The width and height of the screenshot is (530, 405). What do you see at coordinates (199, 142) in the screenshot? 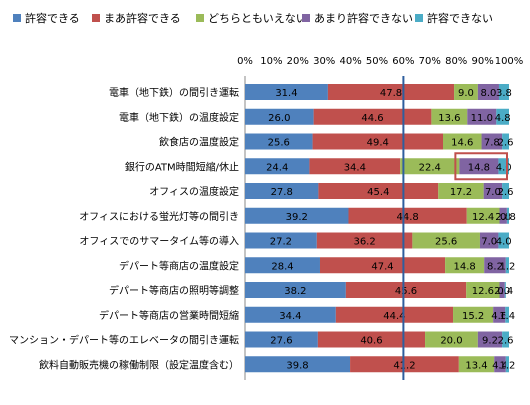
I see `category-label: 飲食店の温度設定` at bounding box center [199, 142].